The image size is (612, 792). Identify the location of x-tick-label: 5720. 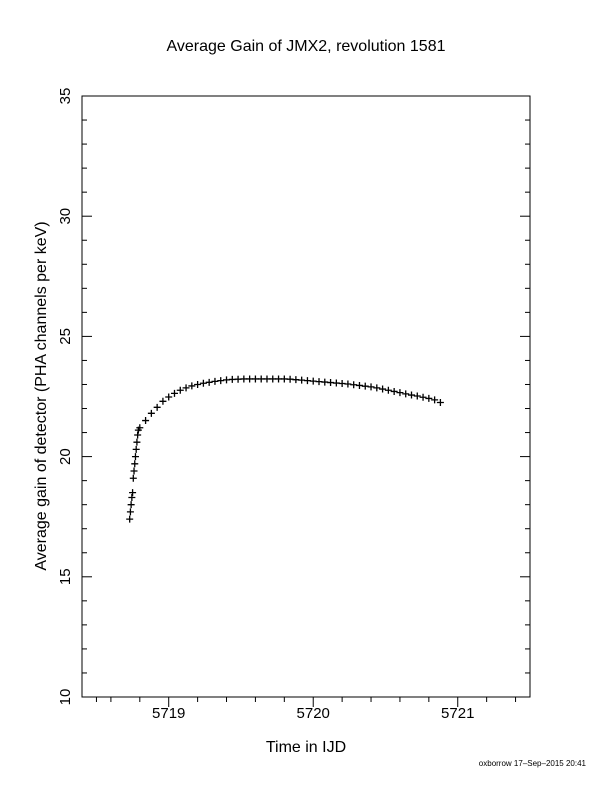
(313, 713).